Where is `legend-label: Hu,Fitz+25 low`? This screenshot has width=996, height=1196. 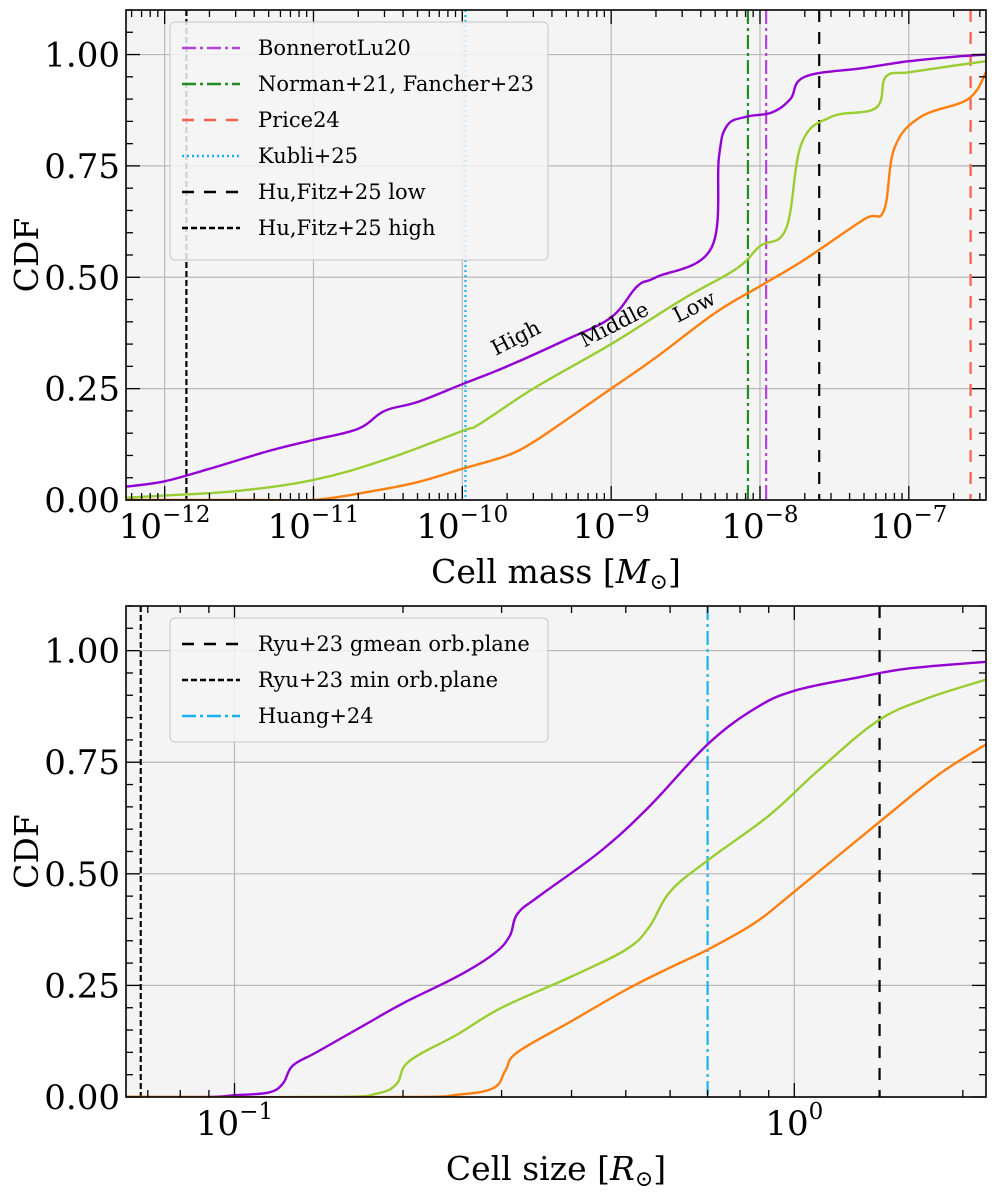 legend-label: Hu,Fitz+25 low is located at coordinates (342, 192).